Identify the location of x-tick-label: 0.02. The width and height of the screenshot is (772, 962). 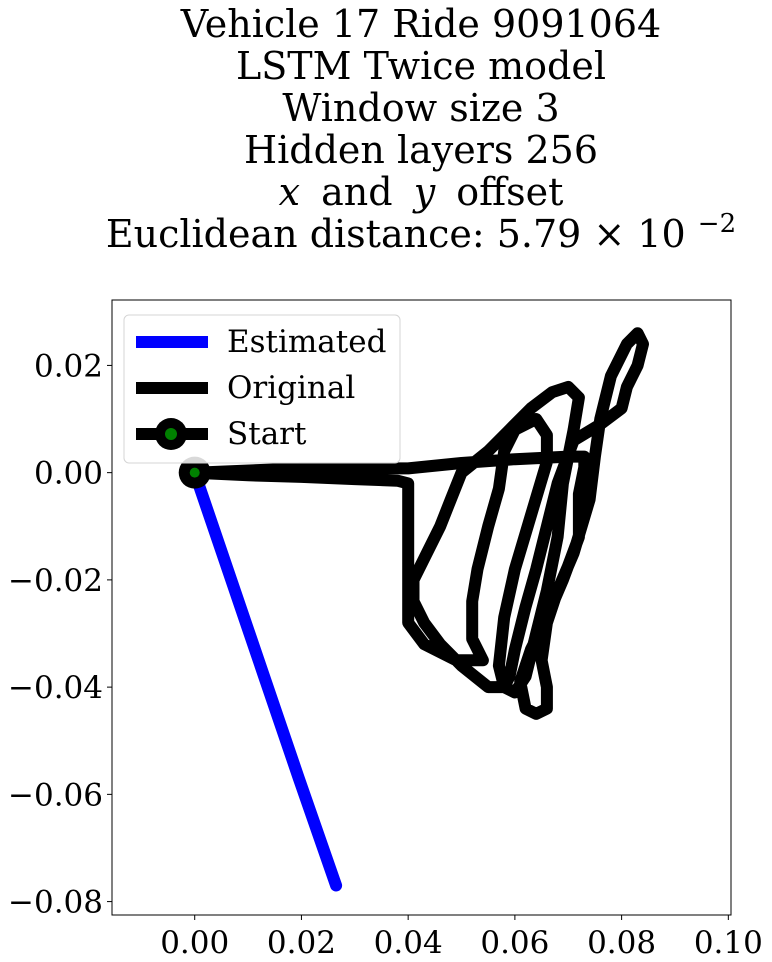
(301, 943).